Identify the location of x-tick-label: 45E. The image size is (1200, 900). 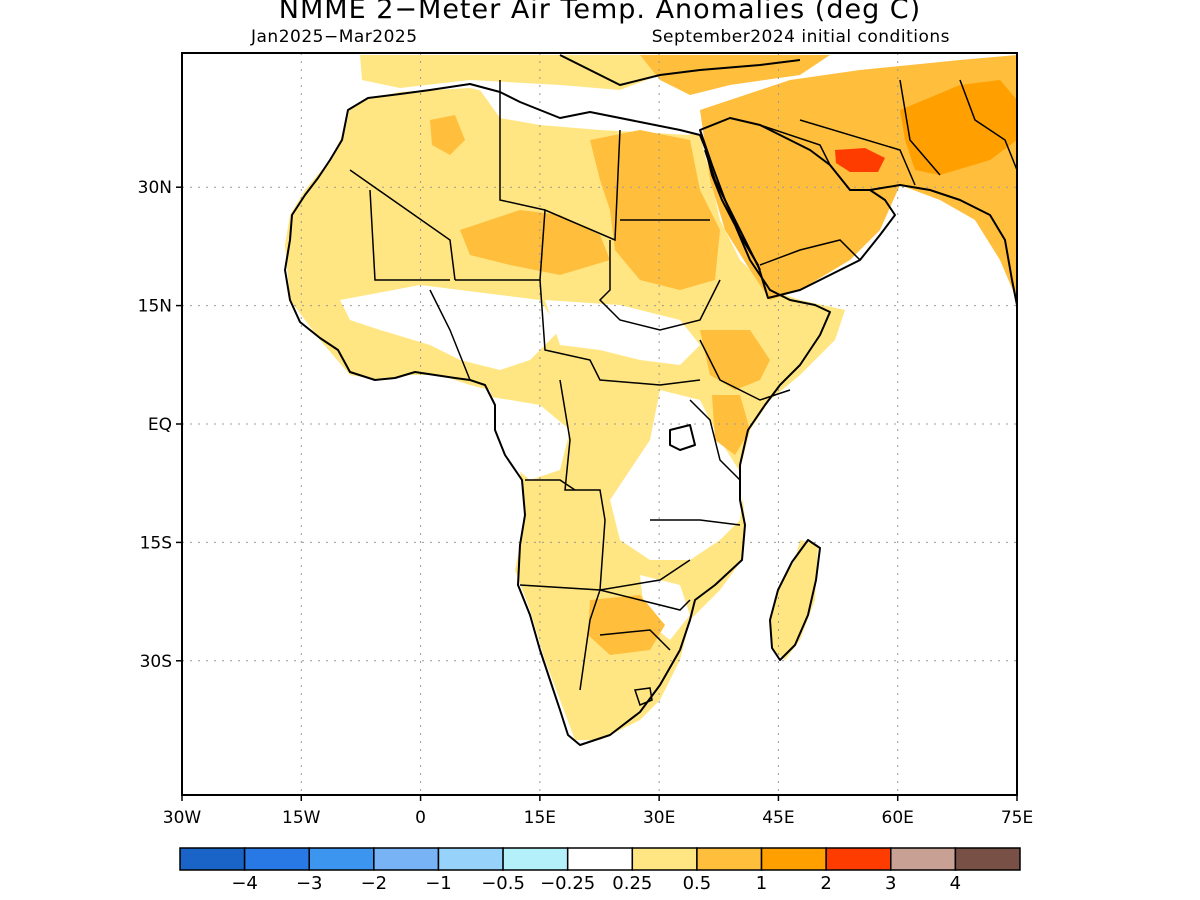
(778, 818).